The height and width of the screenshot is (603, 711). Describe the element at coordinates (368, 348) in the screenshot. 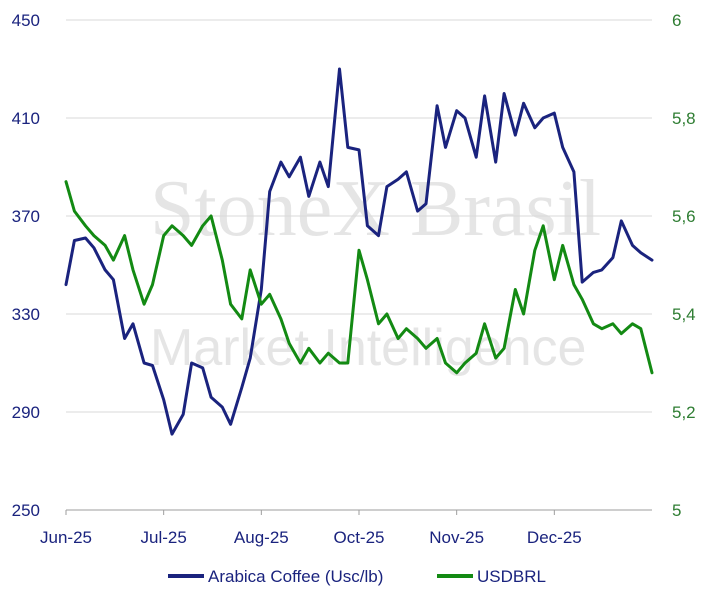

I see `watermark-line2: Market Intelligence` at that location.